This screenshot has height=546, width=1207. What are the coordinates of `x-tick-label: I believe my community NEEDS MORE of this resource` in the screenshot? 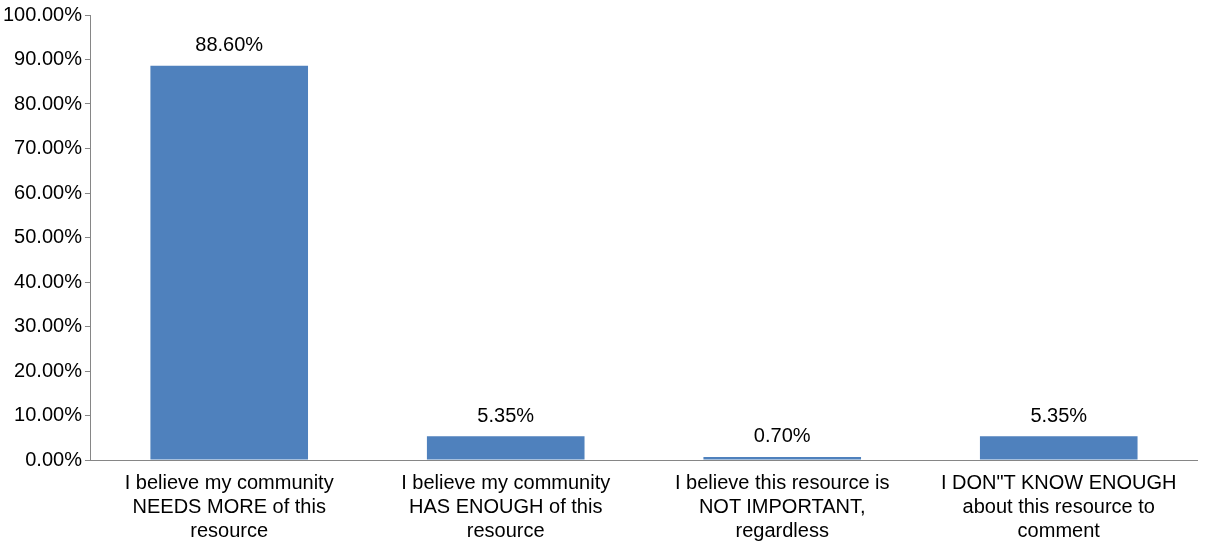 It's located at (229, 505).